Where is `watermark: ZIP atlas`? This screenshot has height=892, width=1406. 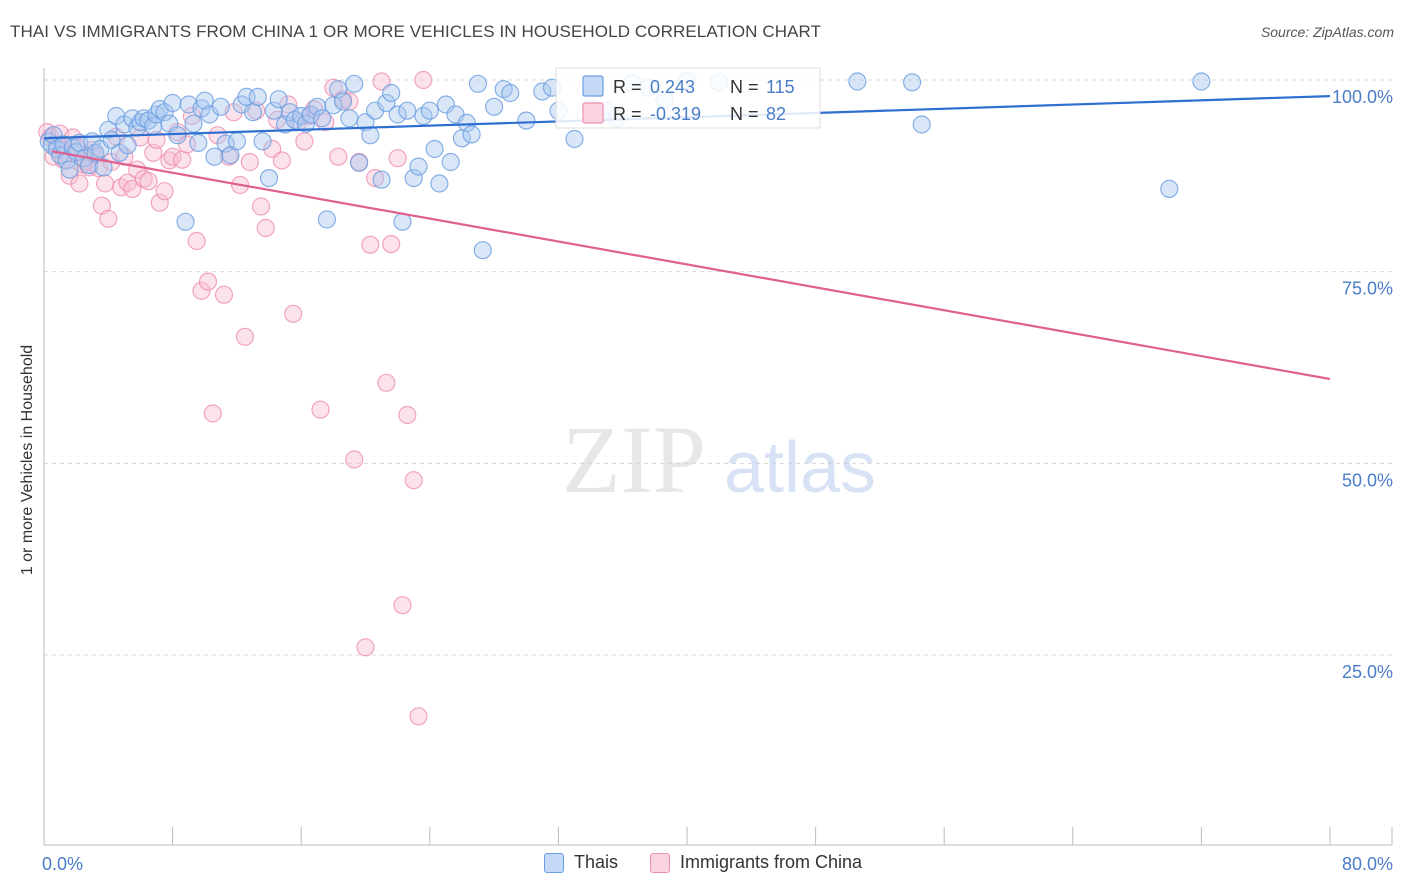
watermark: ZIP atlas is located at coordinates (719, 459).